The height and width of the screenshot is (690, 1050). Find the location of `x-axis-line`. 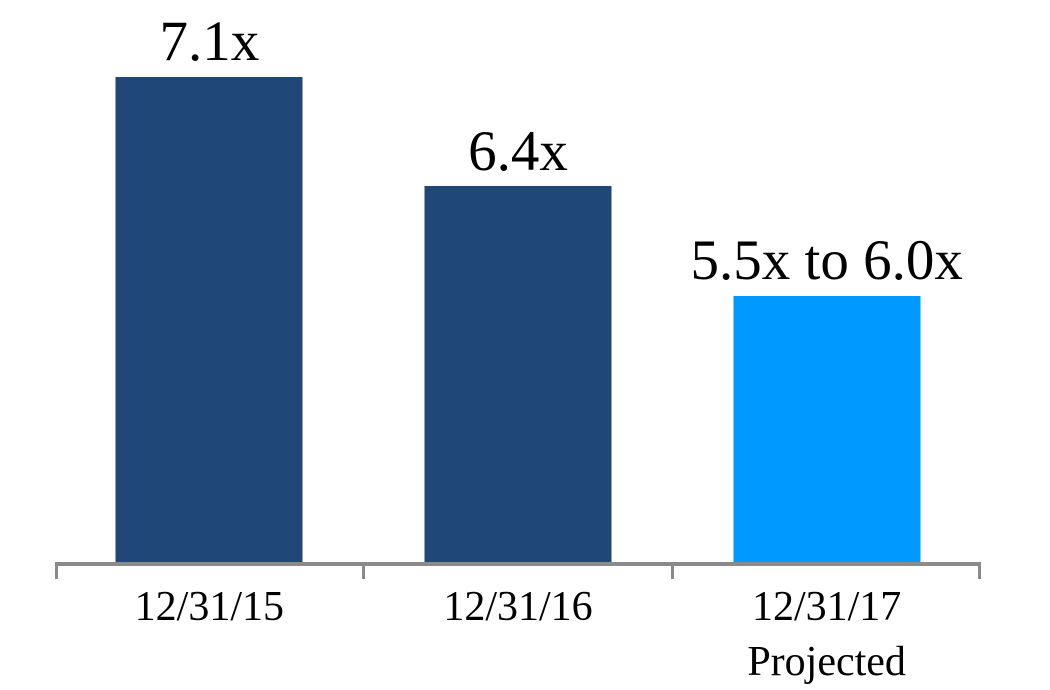

x-axis-line is located at coordinates (518, 564).